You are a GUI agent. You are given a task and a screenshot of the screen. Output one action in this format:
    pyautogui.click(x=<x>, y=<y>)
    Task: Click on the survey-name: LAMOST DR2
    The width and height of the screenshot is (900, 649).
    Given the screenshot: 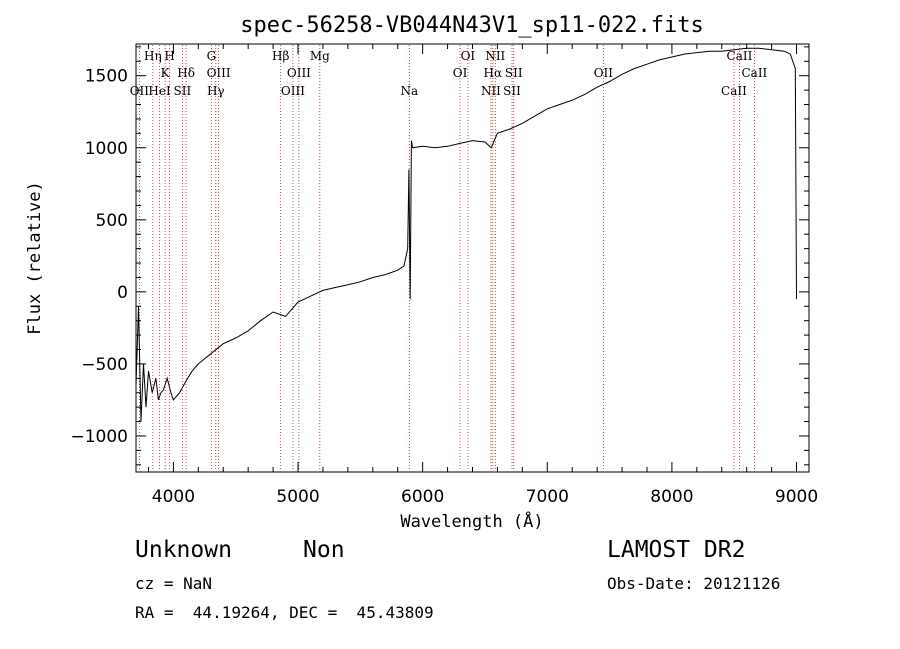 What is the action you would take?
    pyautogui.click(x=676, y=550)
    